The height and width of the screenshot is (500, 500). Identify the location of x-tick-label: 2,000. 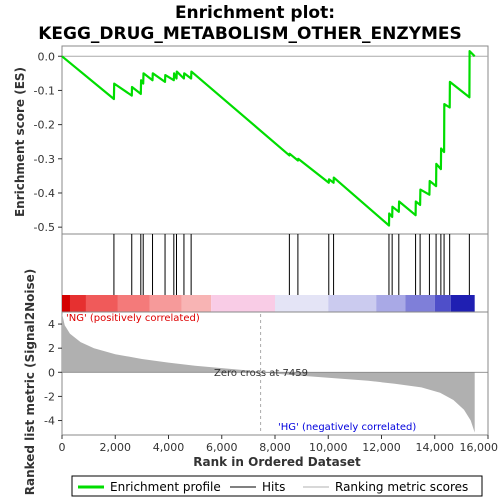
(116, 447).